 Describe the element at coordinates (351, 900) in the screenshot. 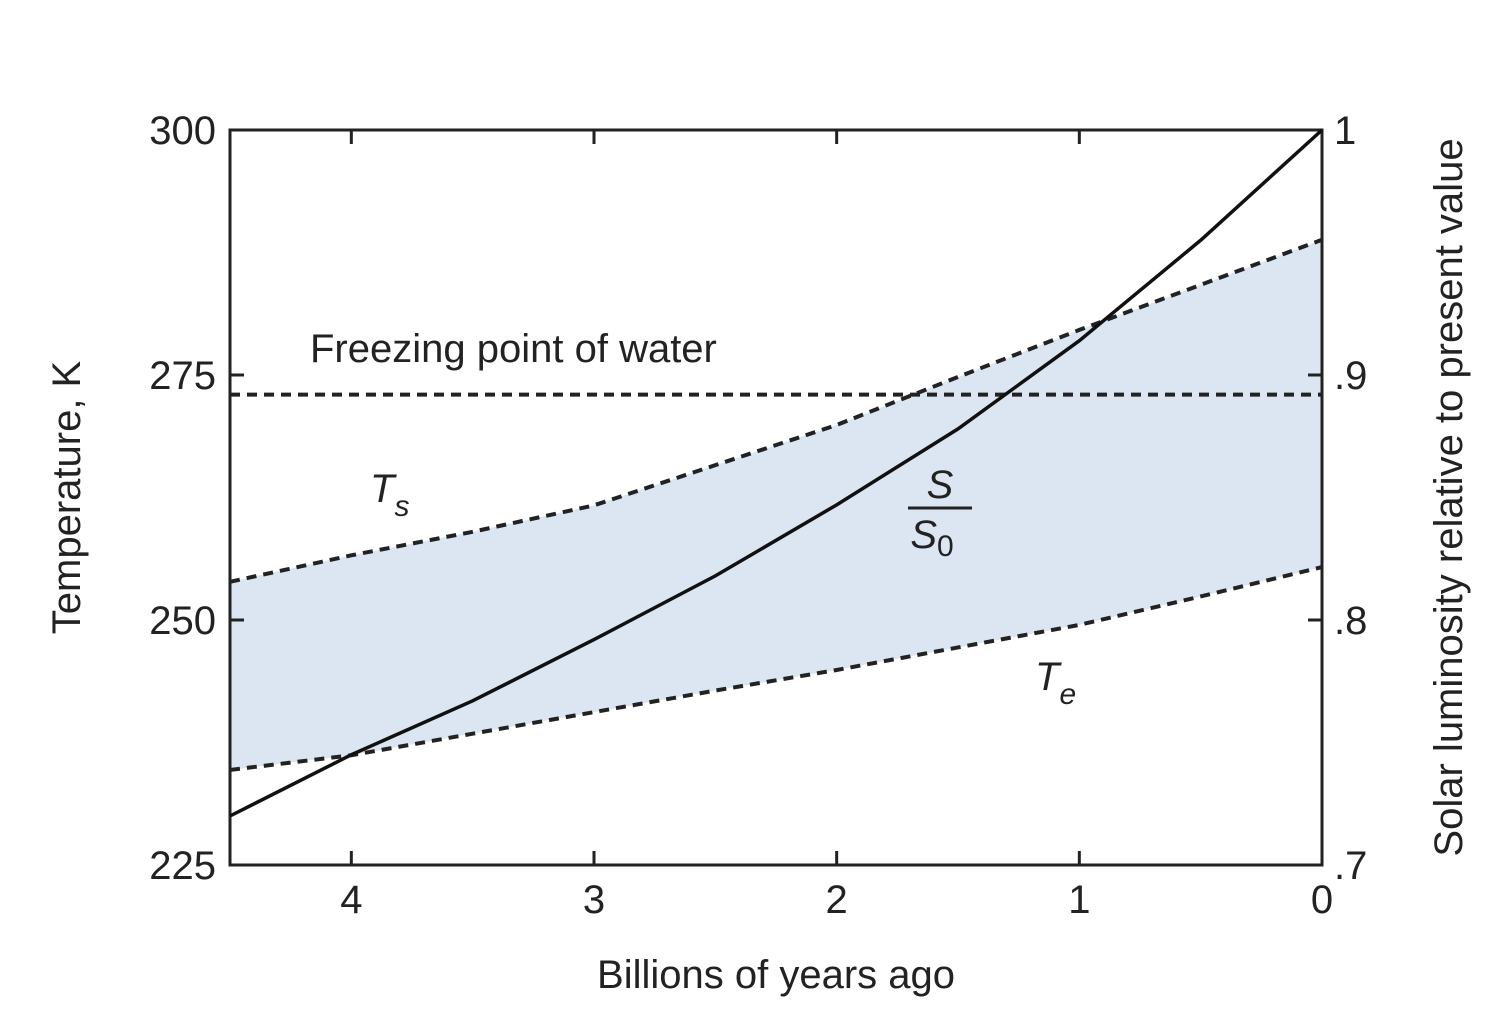

I see `x-tick-label: 4` at that location.